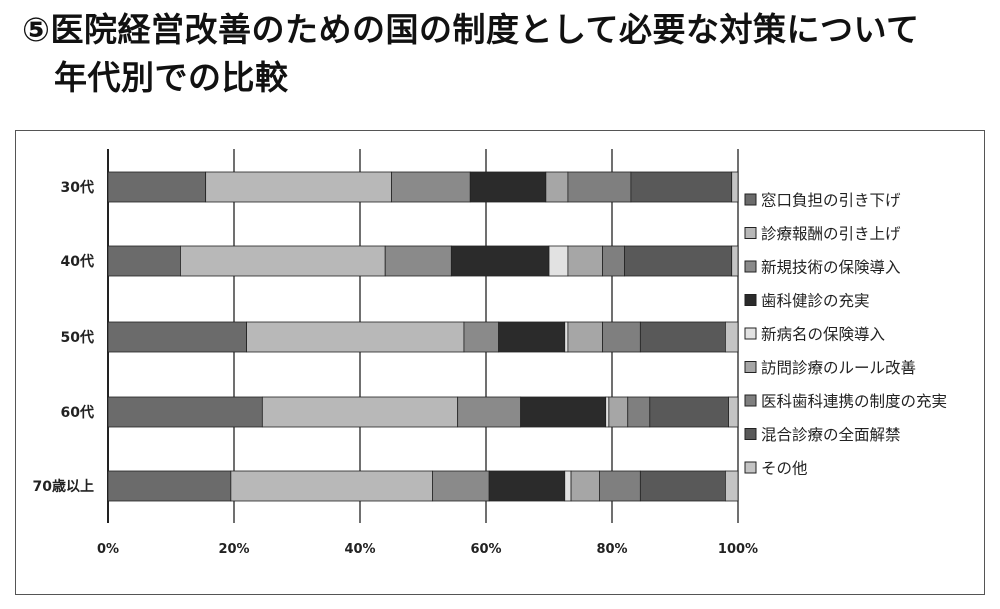 The image size is (1000, 609). I want to click on legend-label: 混合診療の全面解禁, so click(831, 435).